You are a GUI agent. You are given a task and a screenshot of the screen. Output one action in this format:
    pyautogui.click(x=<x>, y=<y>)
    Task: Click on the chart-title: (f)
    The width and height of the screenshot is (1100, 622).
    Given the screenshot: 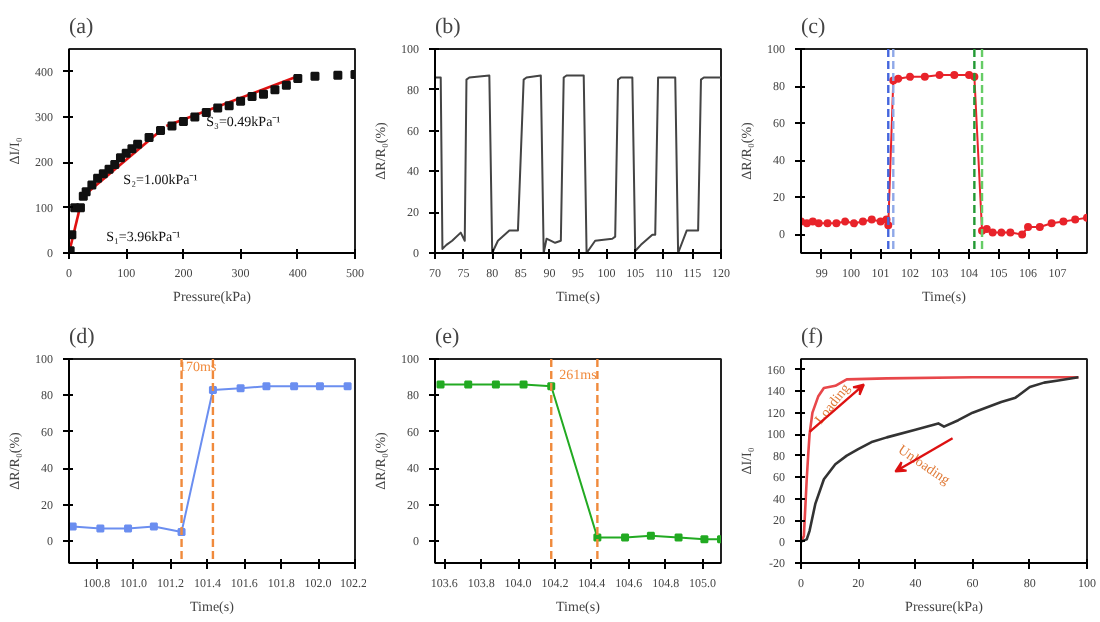 What is the action you would take?
    pyautogui.click(x=812, y=337)
    